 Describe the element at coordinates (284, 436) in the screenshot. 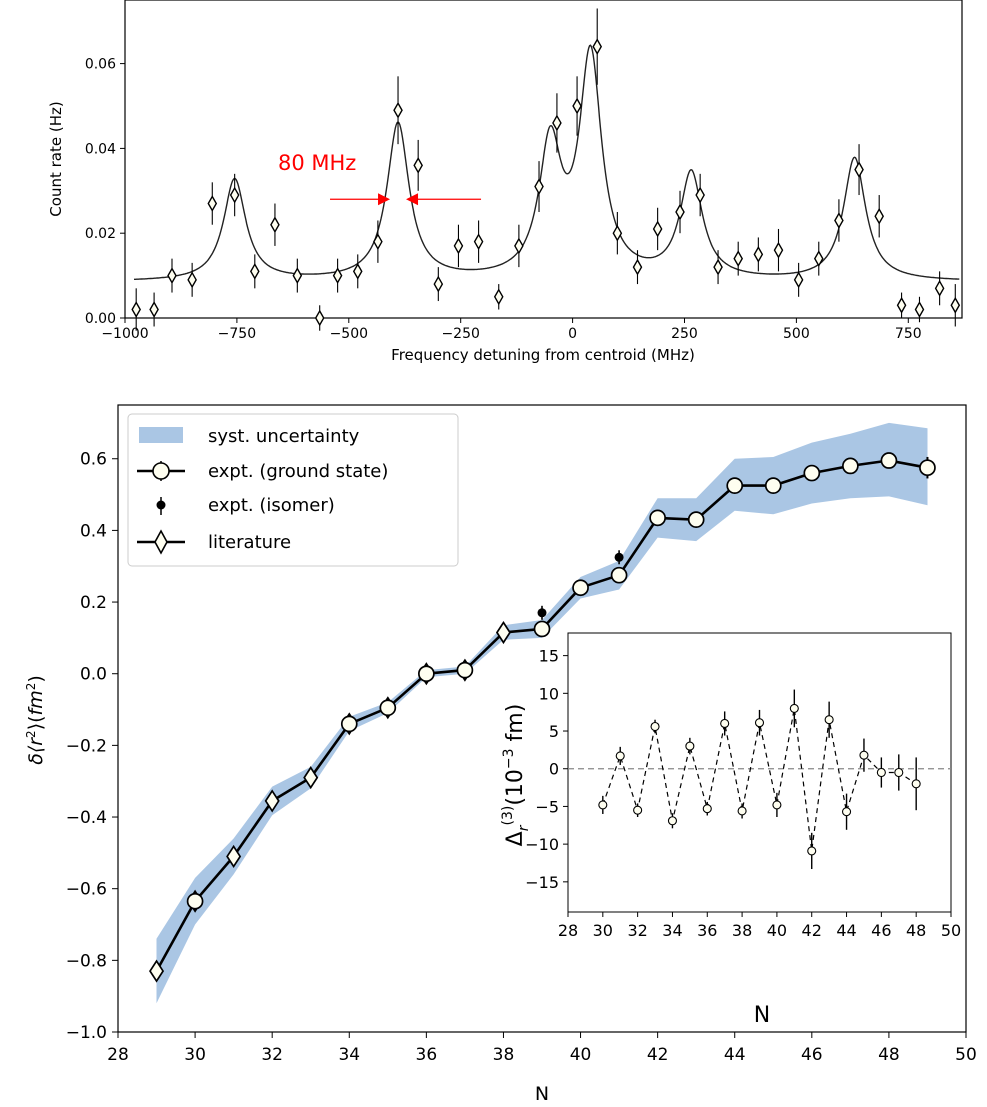

I see `legend-label-band: syst. uncertainty` at that location.